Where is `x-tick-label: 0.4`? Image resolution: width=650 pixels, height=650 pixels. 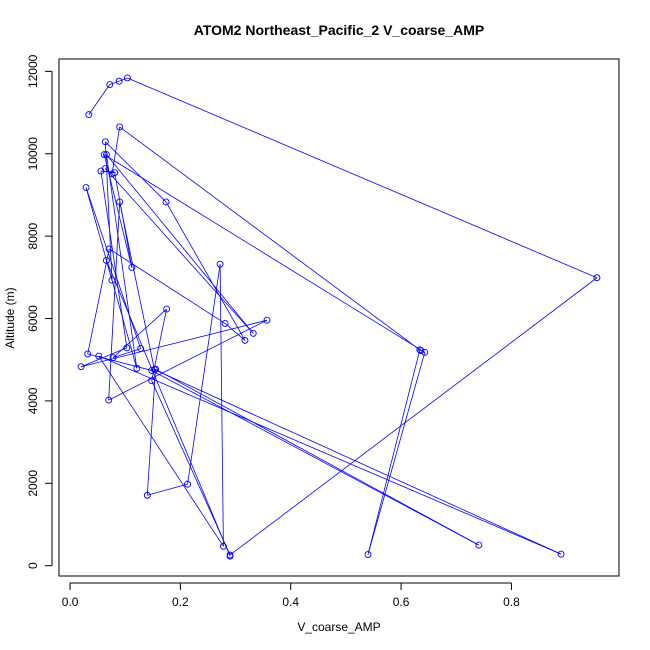
x-tick-label: 0.4 is located at coordinates (290, 602).